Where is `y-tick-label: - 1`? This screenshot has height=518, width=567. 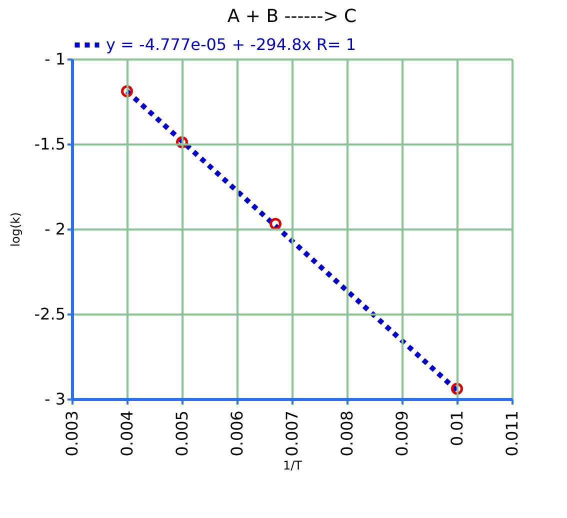
y-tick-label: - 1 is located at coordinates (55, 59).